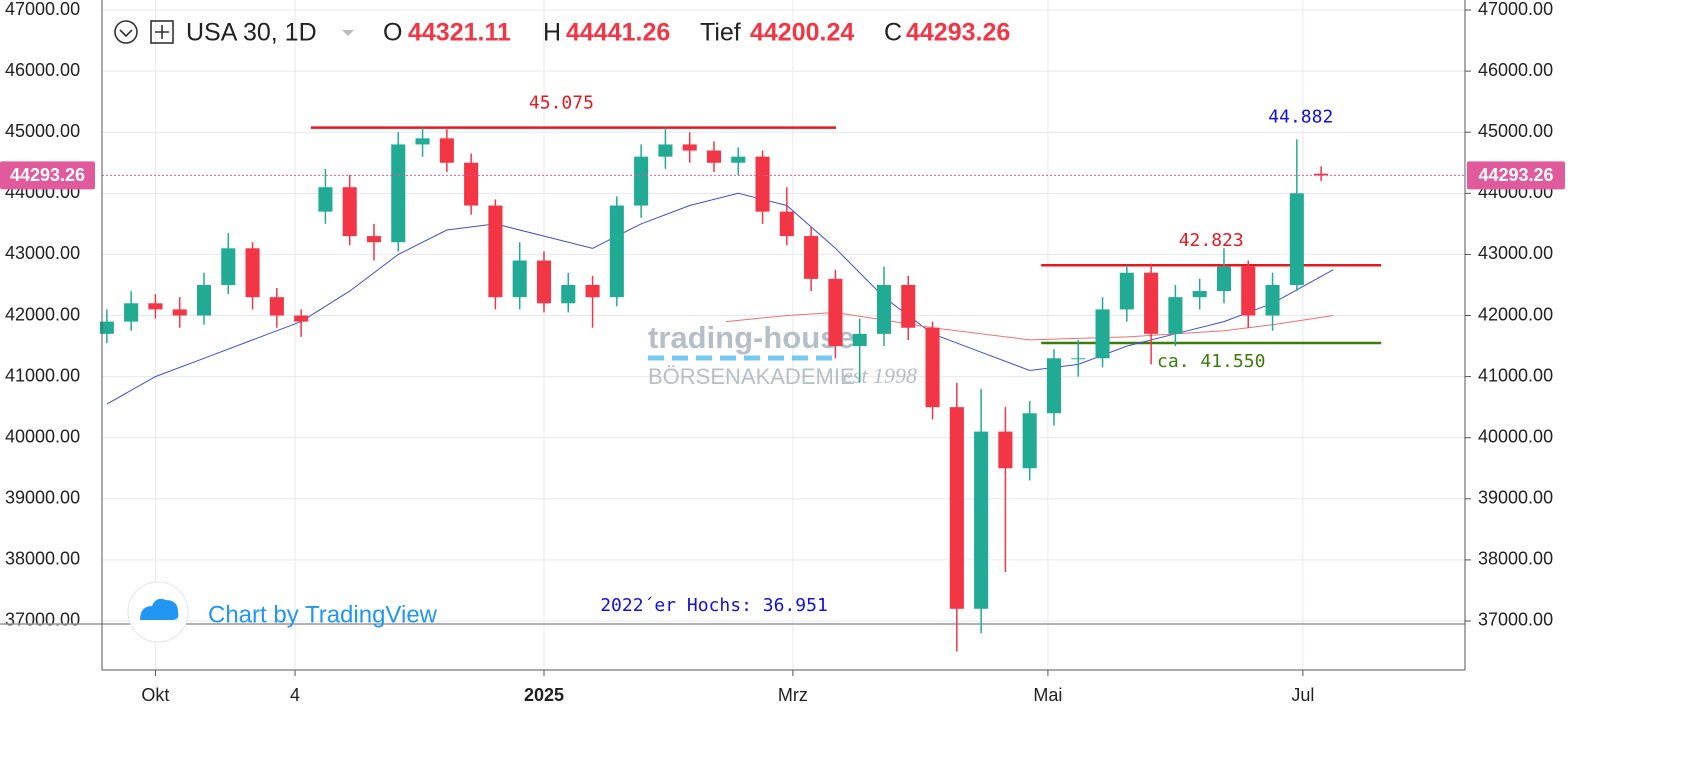  What do you see at coordinates (323, 614) in the screenshot?
I see `credit-text: Chart by TradingView` at bounding box center [323, 614].